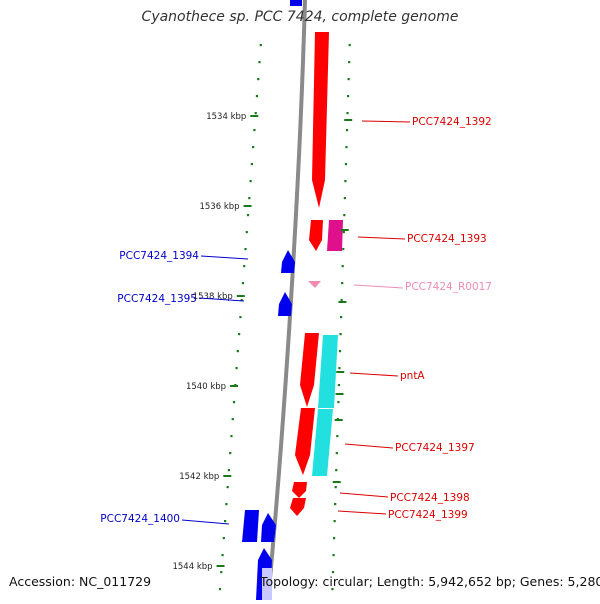 The image size is (600, 604). What do you see at coordinates (206, 387) in the screenshot?
I see `scale-tick-label: 1540 kbp` at bounding box center [206, 387].